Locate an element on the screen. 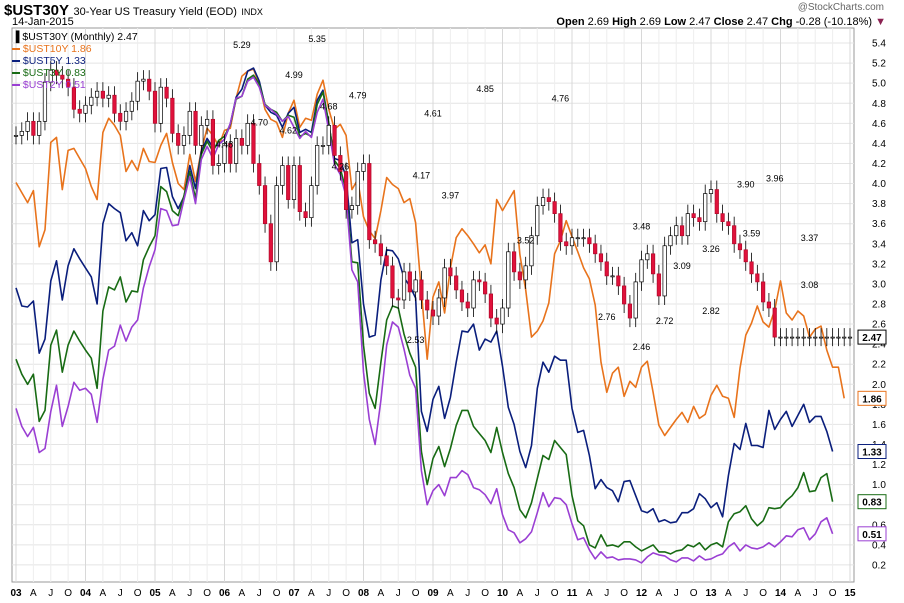  x-tick-label: 03 is located at coordinates (16, 593).